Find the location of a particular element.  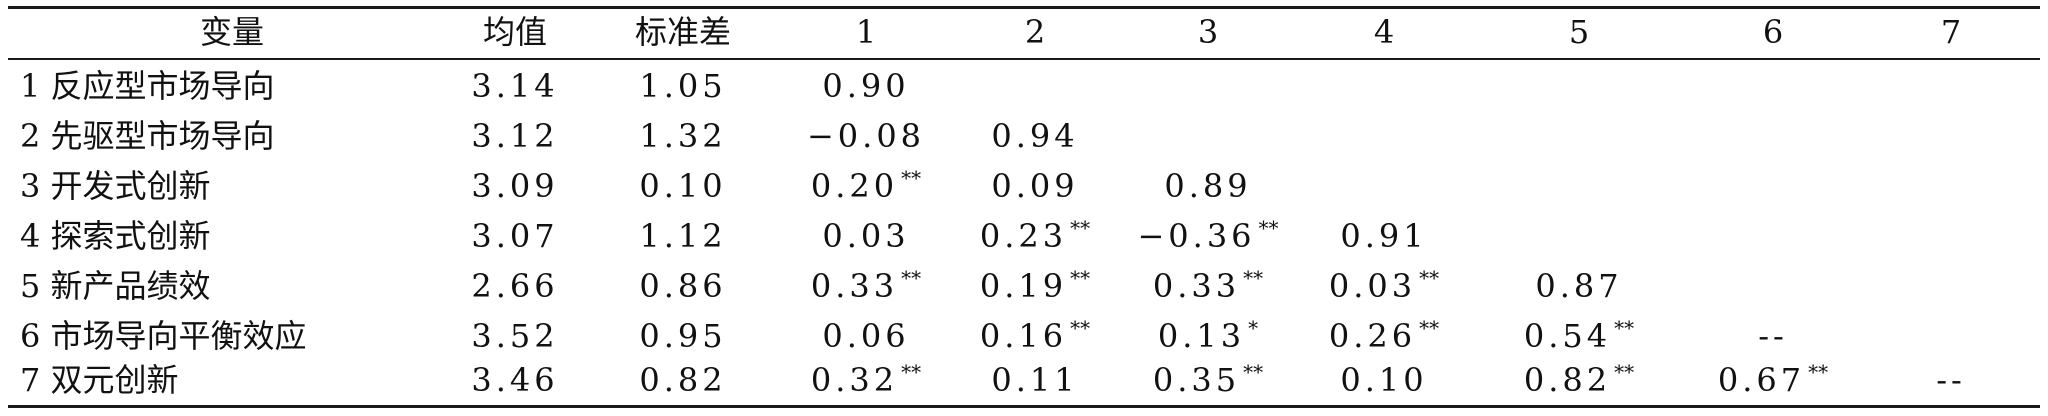

correlation-value: 0.06 is located at coordinates (866, 336).